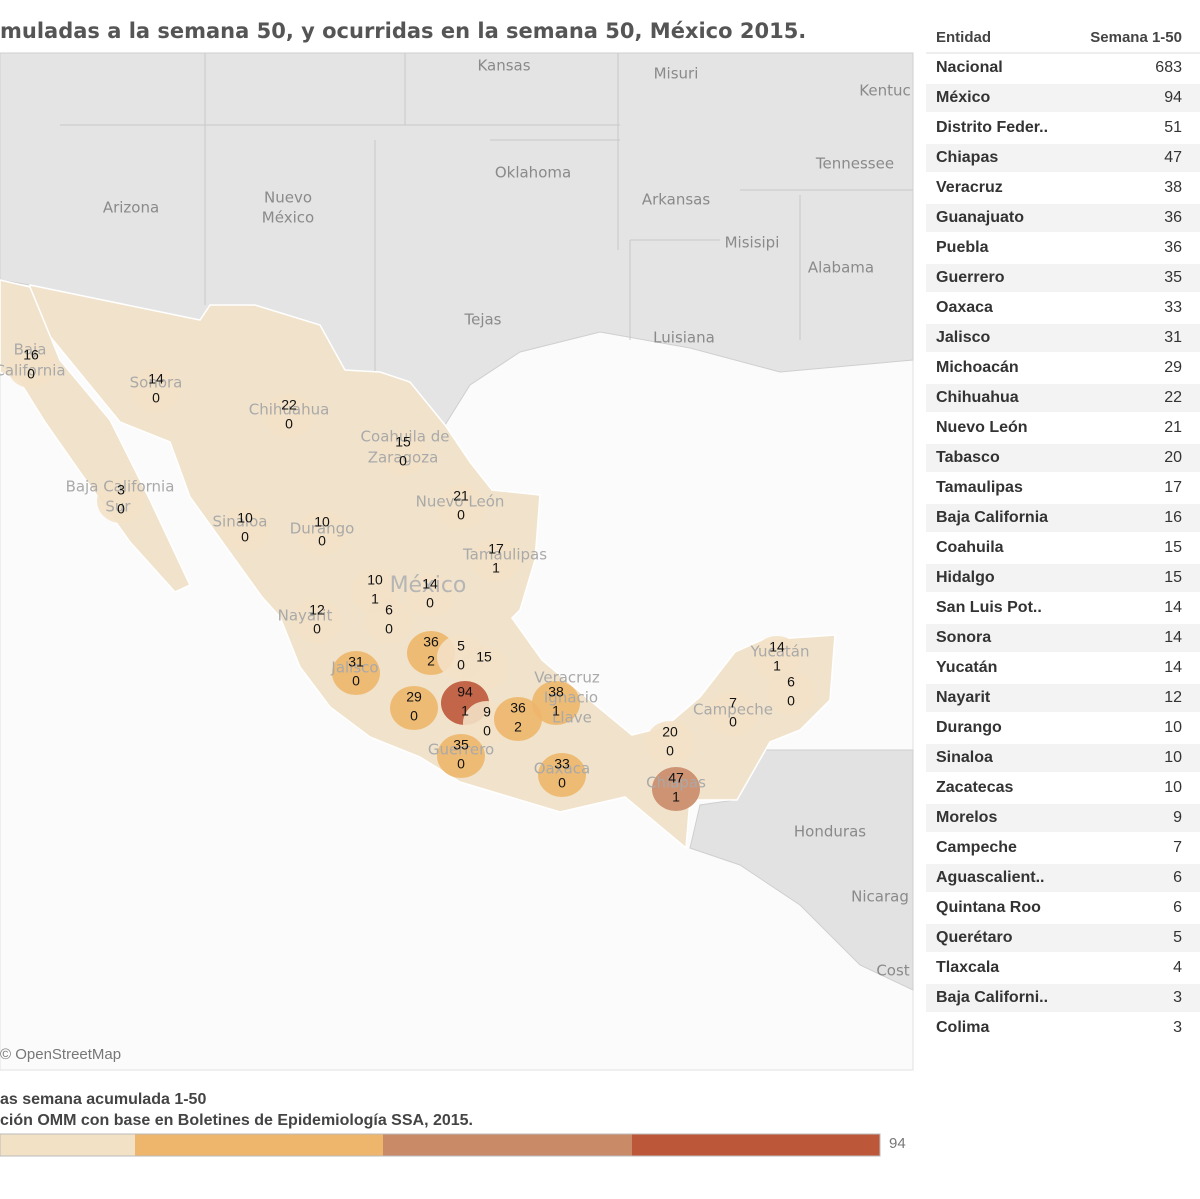  What do you see at coordinates (33, 371) in the screenshot?
I see `state-name: California` at bounding box center [33, 371].